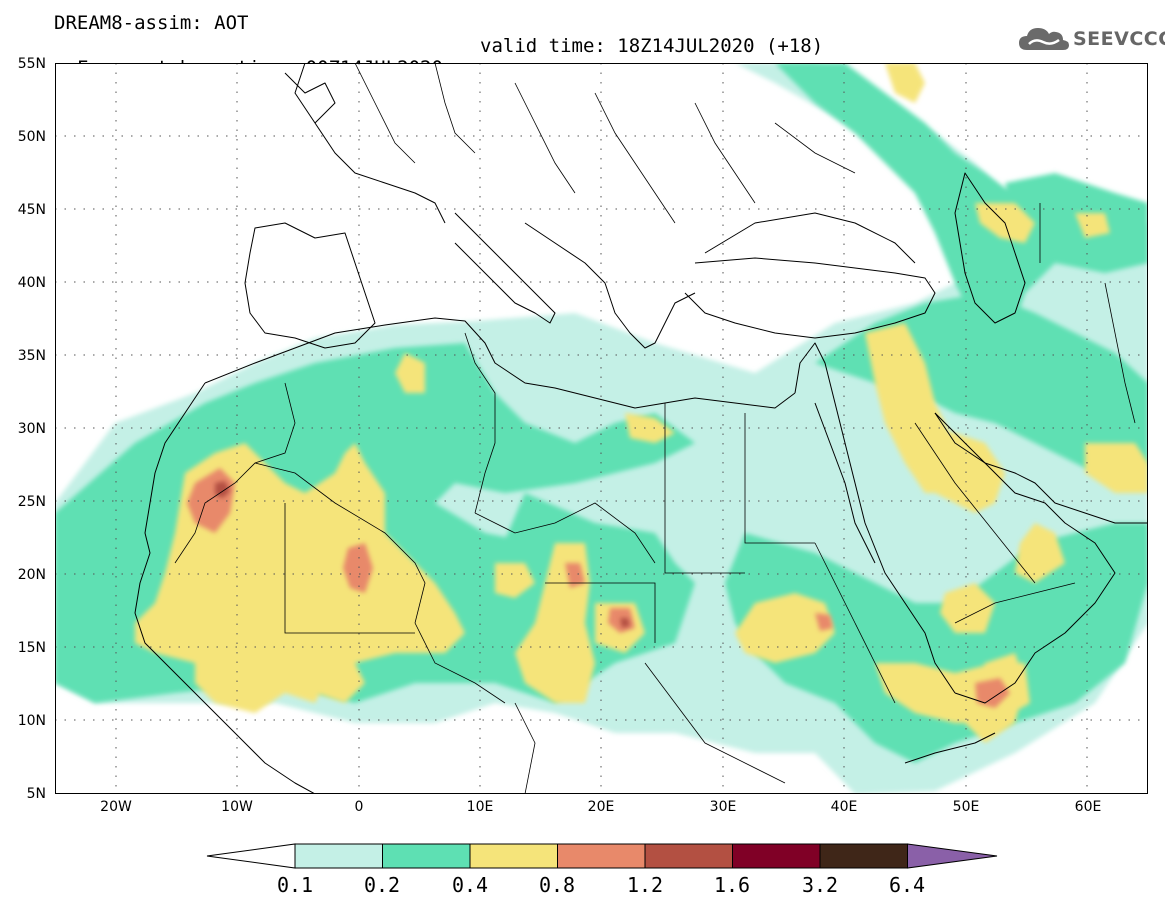 This screenshot has width=1165, height=905. Describe the element at coordinates (1088, 807) in the screenshot. I see `lon-label: 60E` at that location.